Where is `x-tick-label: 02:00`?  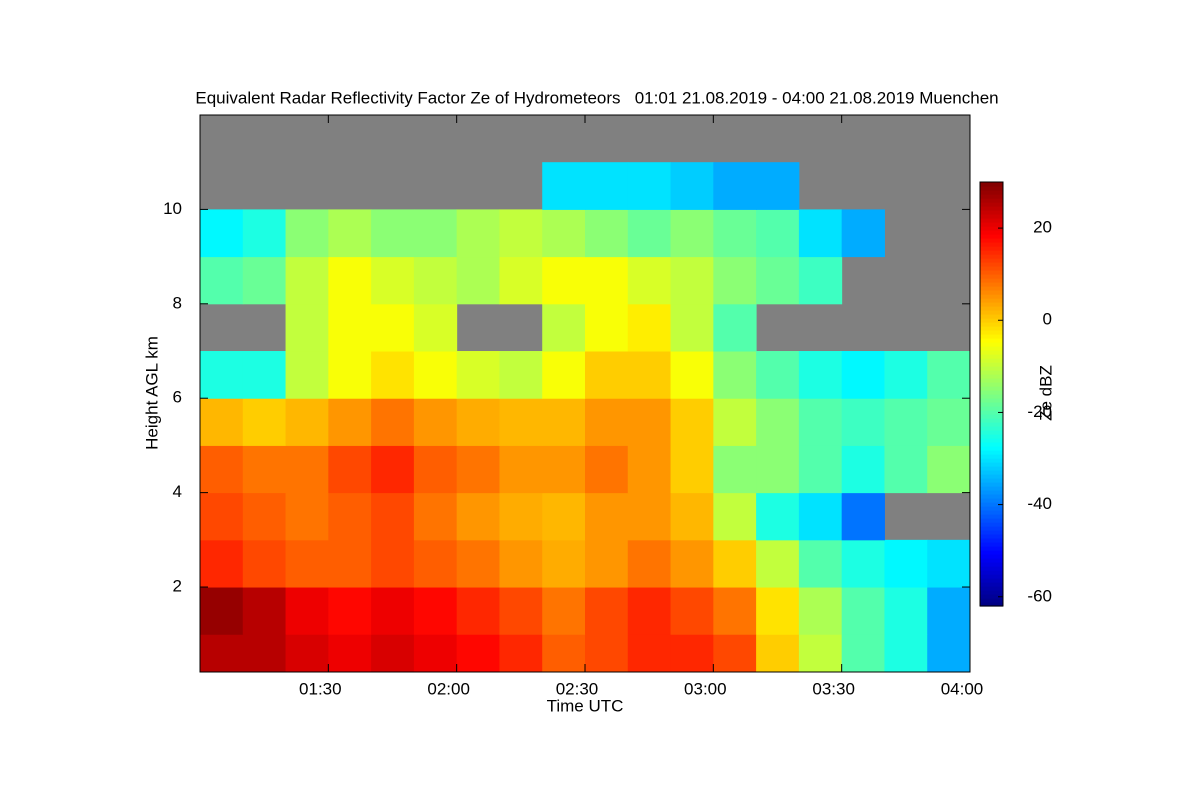 x-tick-label: 02:00 is located at coordinates (448, 688).